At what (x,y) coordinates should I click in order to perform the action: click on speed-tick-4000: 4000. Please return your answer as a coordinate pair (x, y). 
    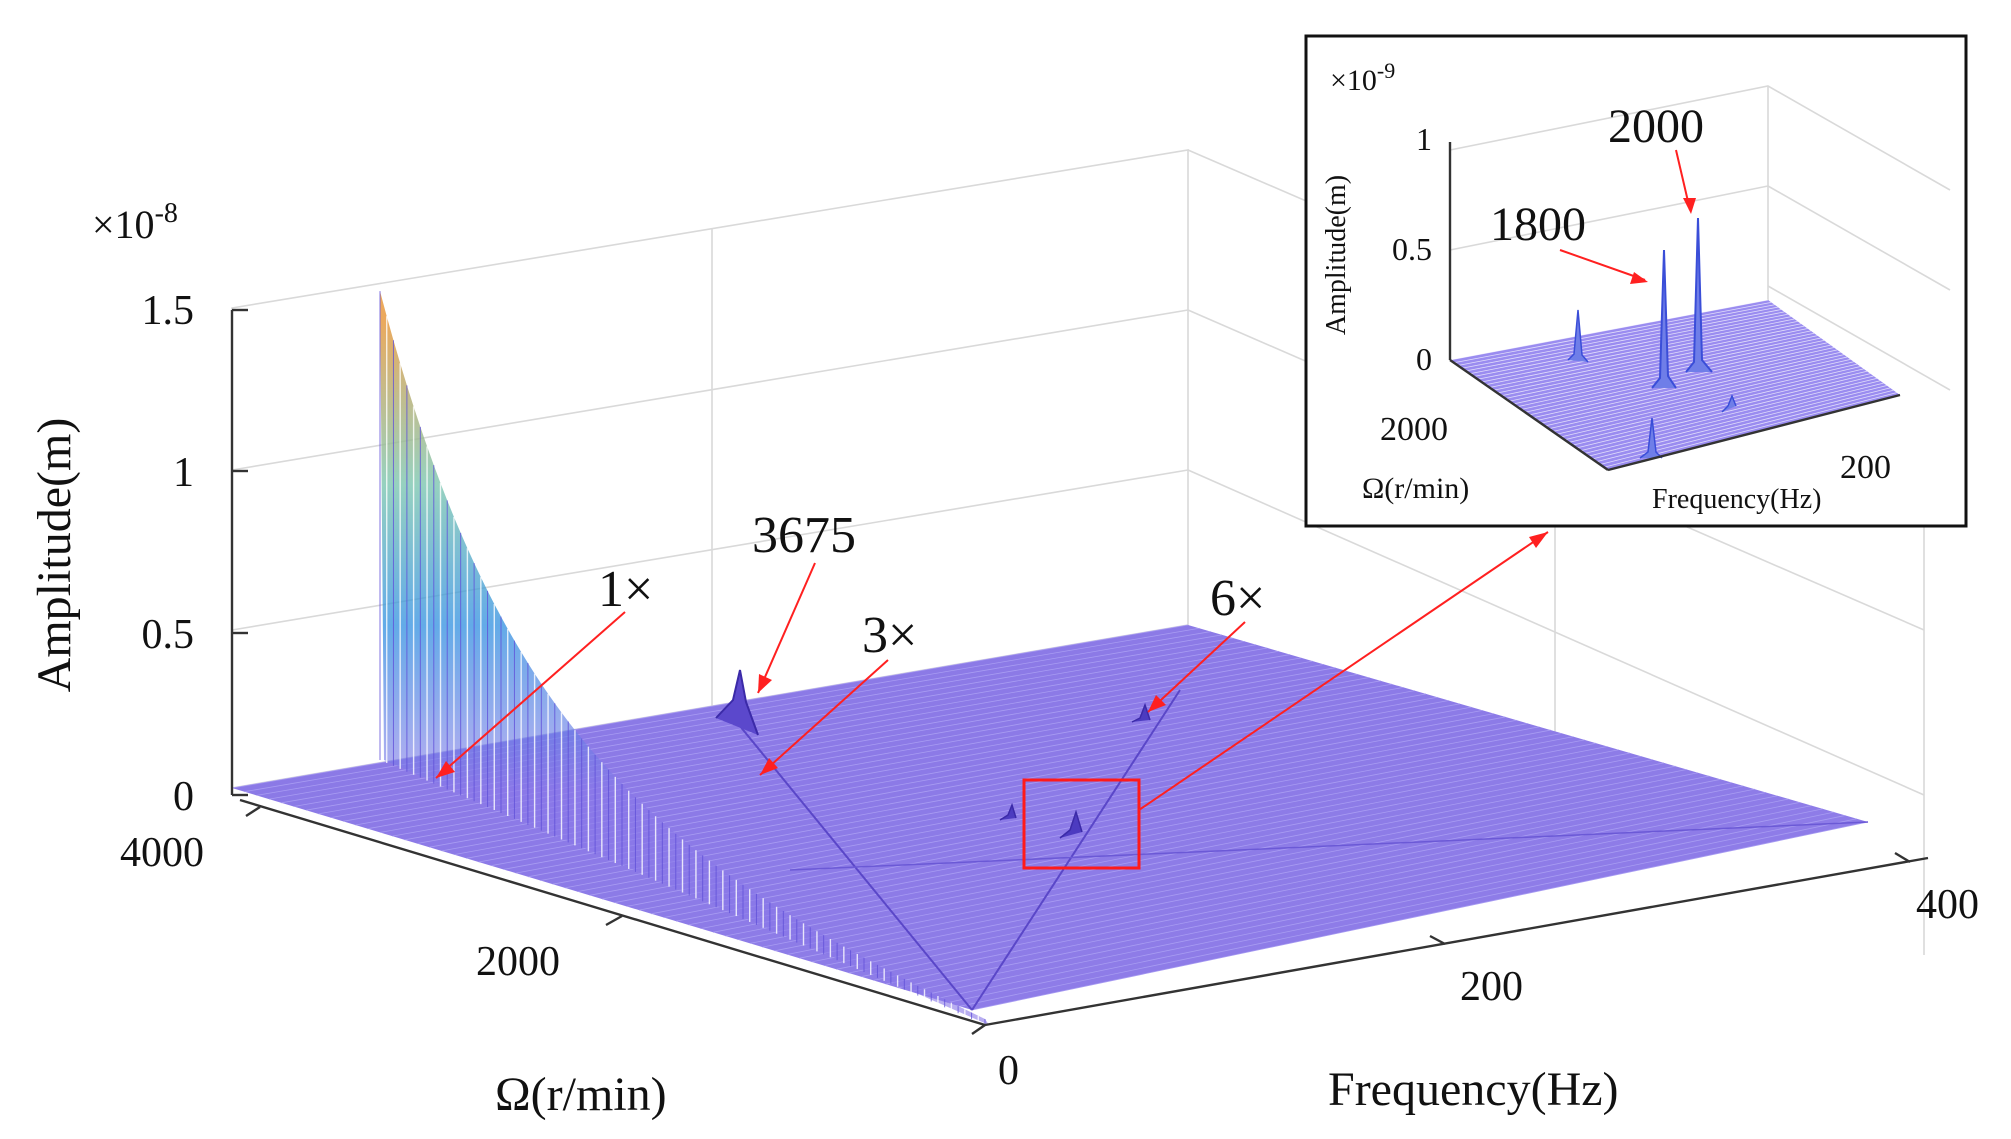
    Looking at the image, I should click on (162, 853).